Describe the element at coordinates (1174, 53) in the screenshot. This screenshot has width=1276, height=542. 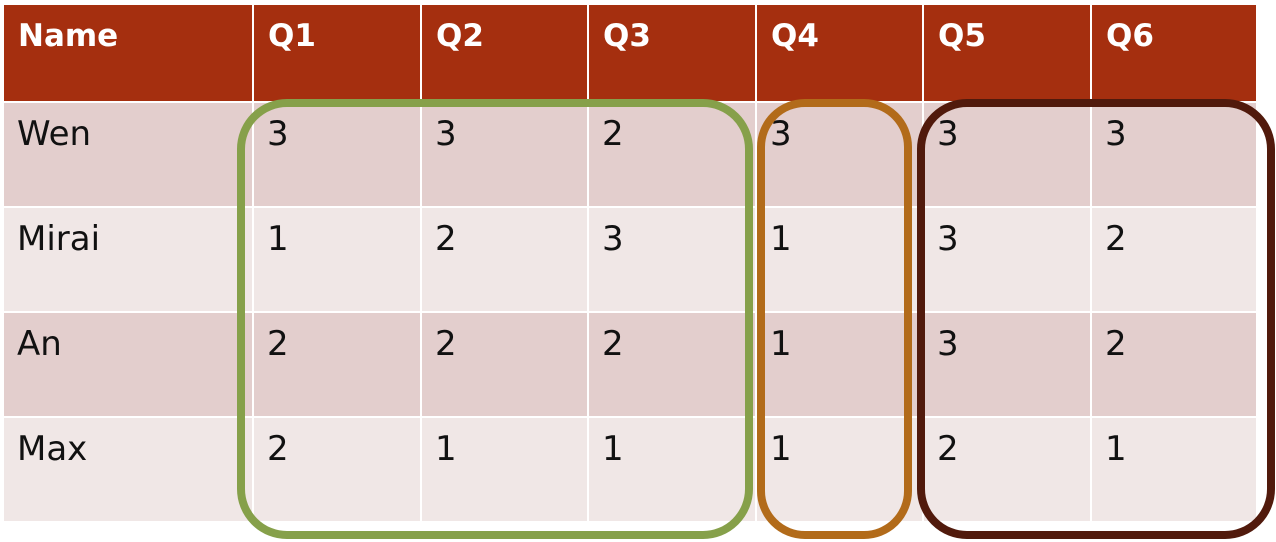
I see `header-q6: Q6` at that location.